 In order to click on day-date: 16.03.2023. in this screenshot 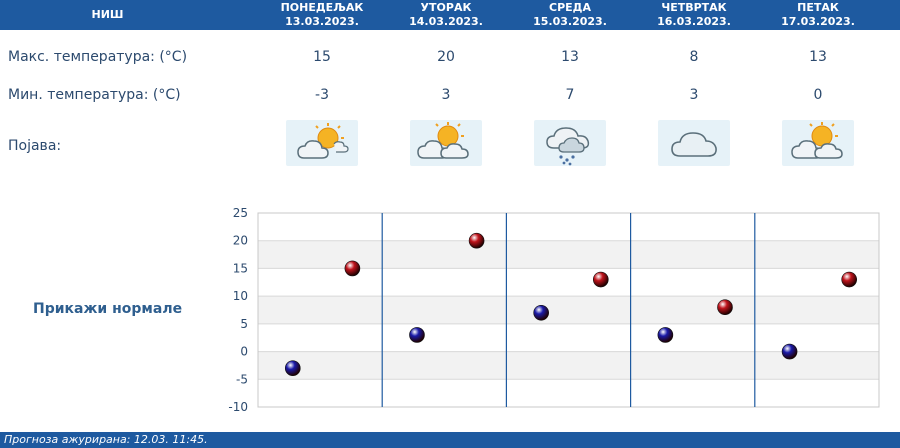, I will do `click(694, 21)`.